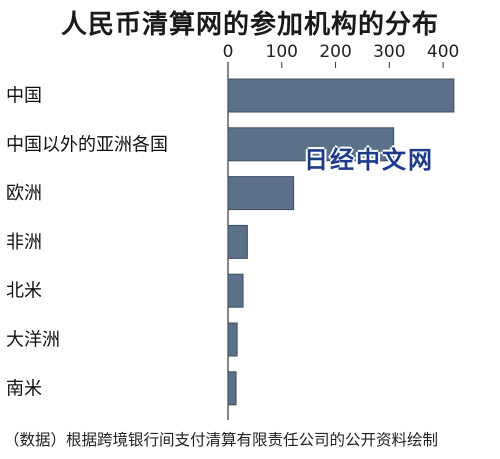 This screenshot has height=459, width=500. I want to click on category-label: 南米, so click(24, 388).